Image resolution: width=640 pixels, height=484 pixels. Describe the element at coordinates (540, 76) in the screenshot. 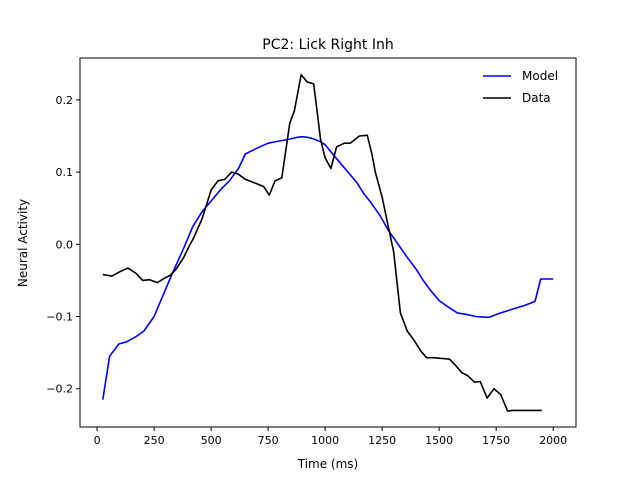

I see `legend-label-model: Model` at that location.